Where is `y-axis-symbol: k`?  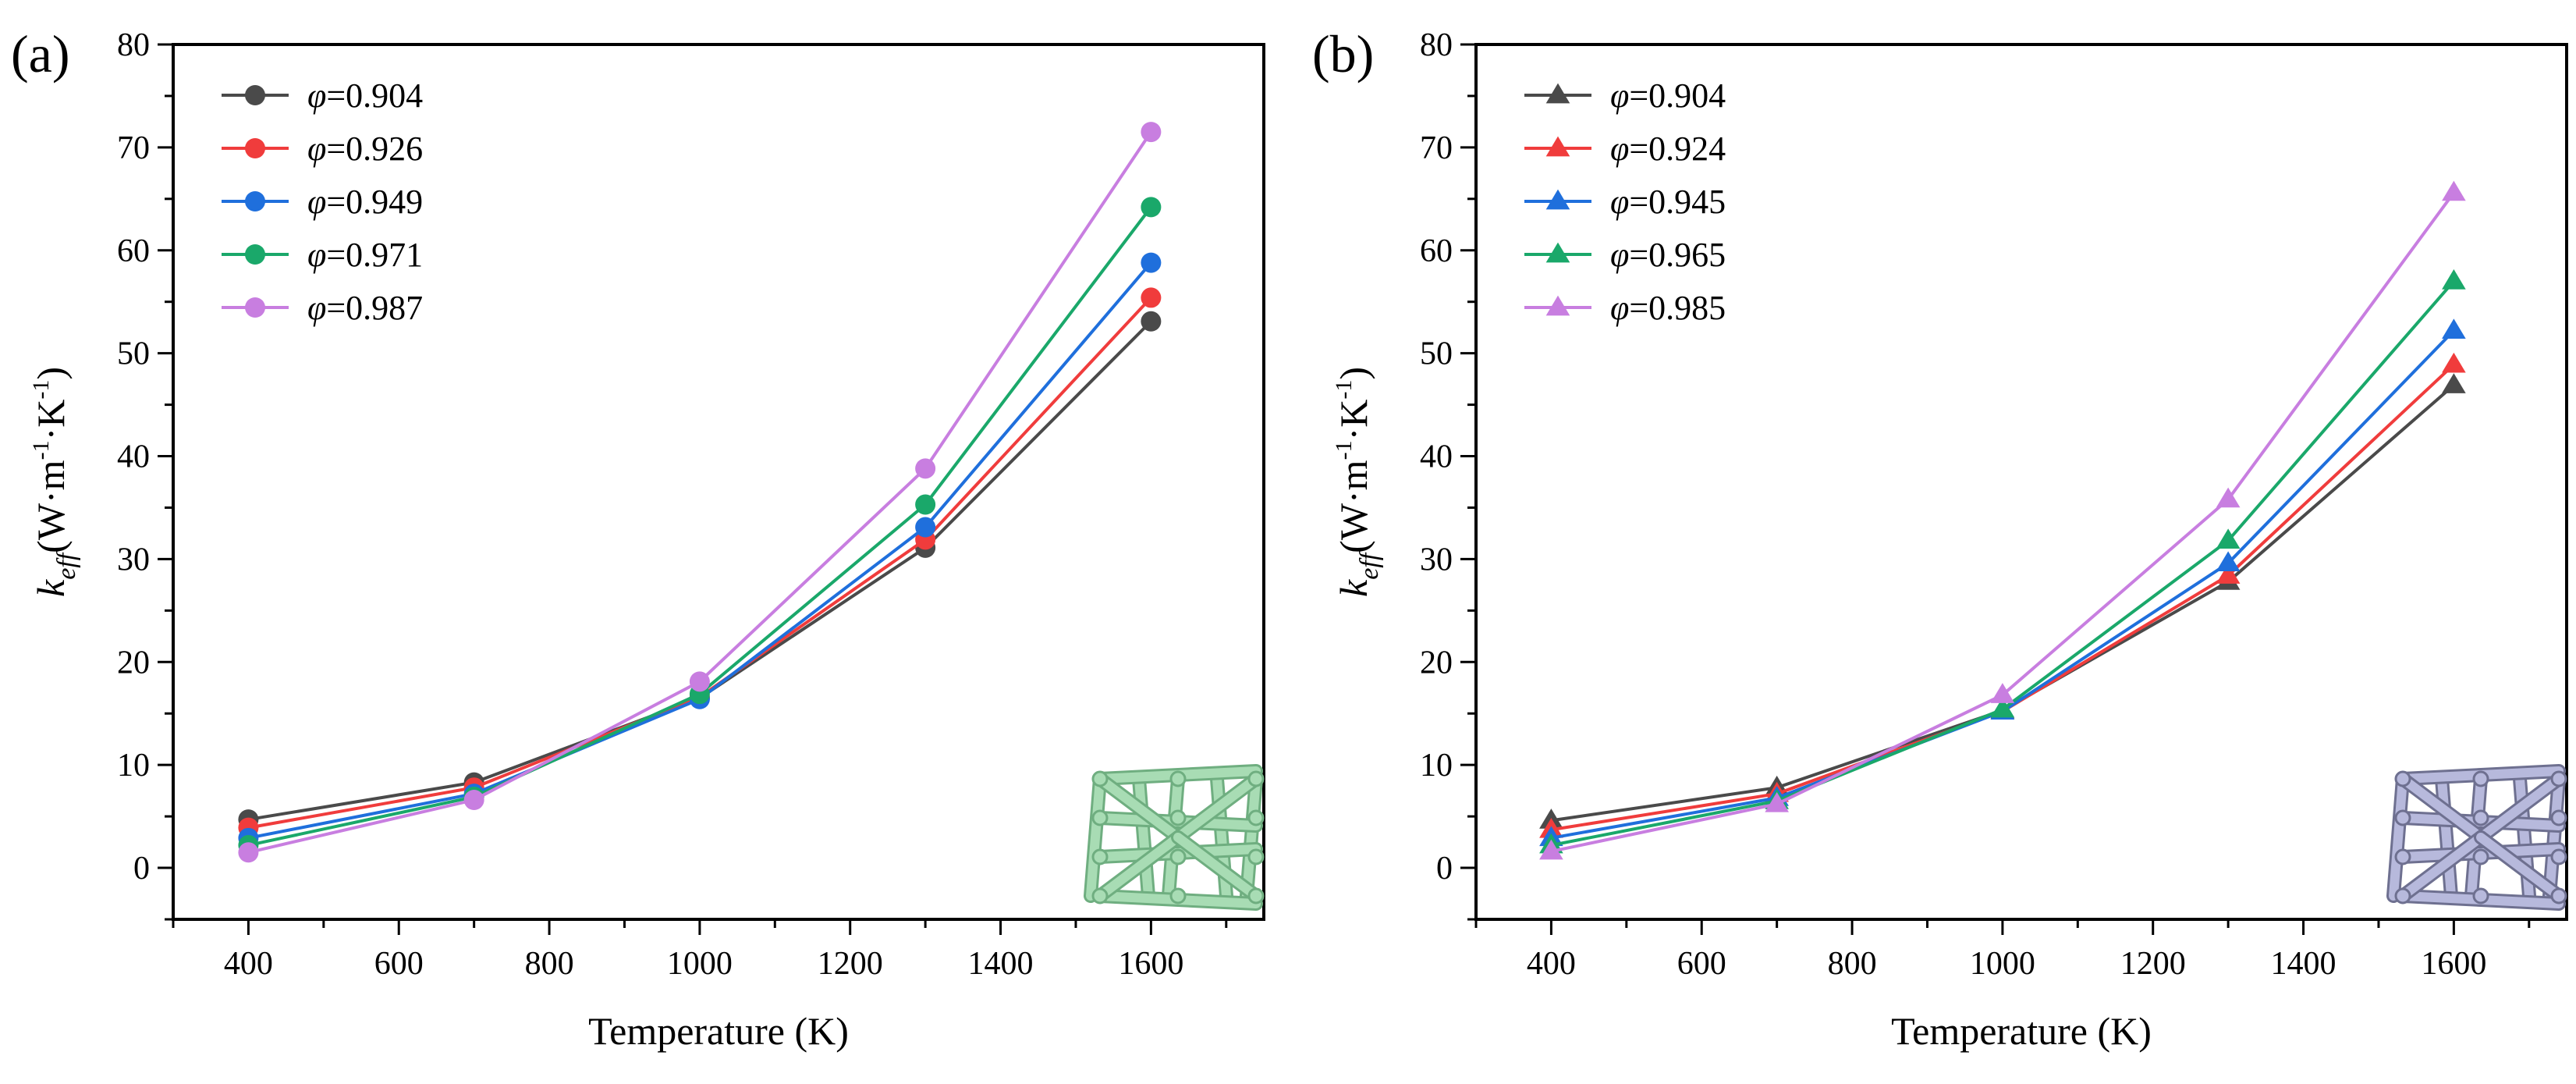
y-axis-symbol: k is located at coordinates (1353, 588).